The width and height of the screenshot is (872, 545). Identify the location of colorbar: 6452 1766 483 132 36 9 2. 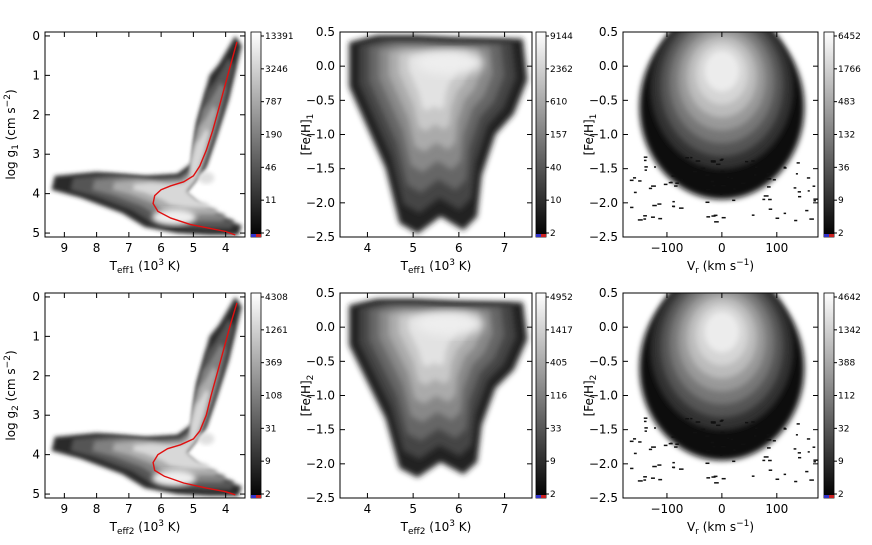
(842, 135).